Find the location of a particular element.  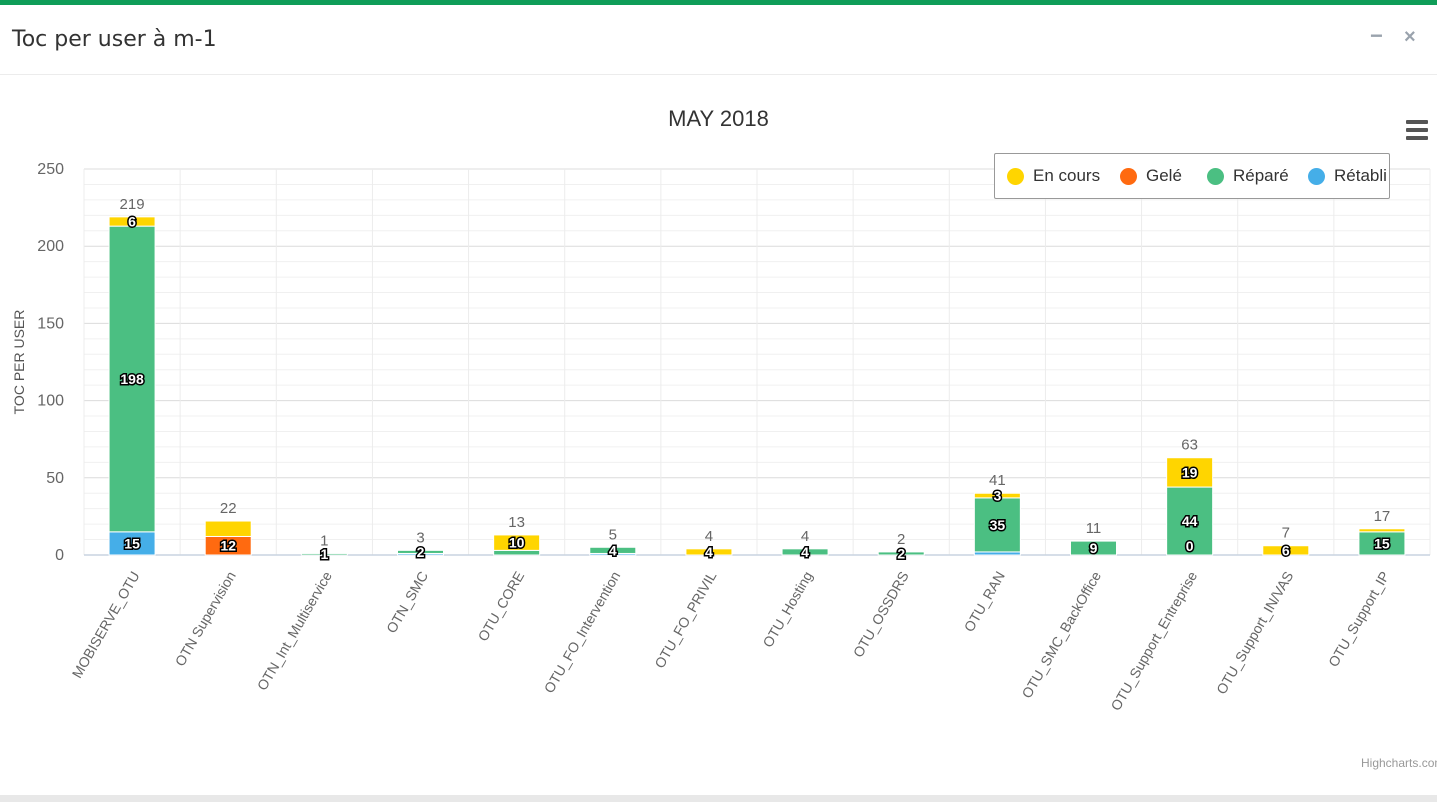

legend-item-gele: Gelé is located at coordinates (1151, 176).